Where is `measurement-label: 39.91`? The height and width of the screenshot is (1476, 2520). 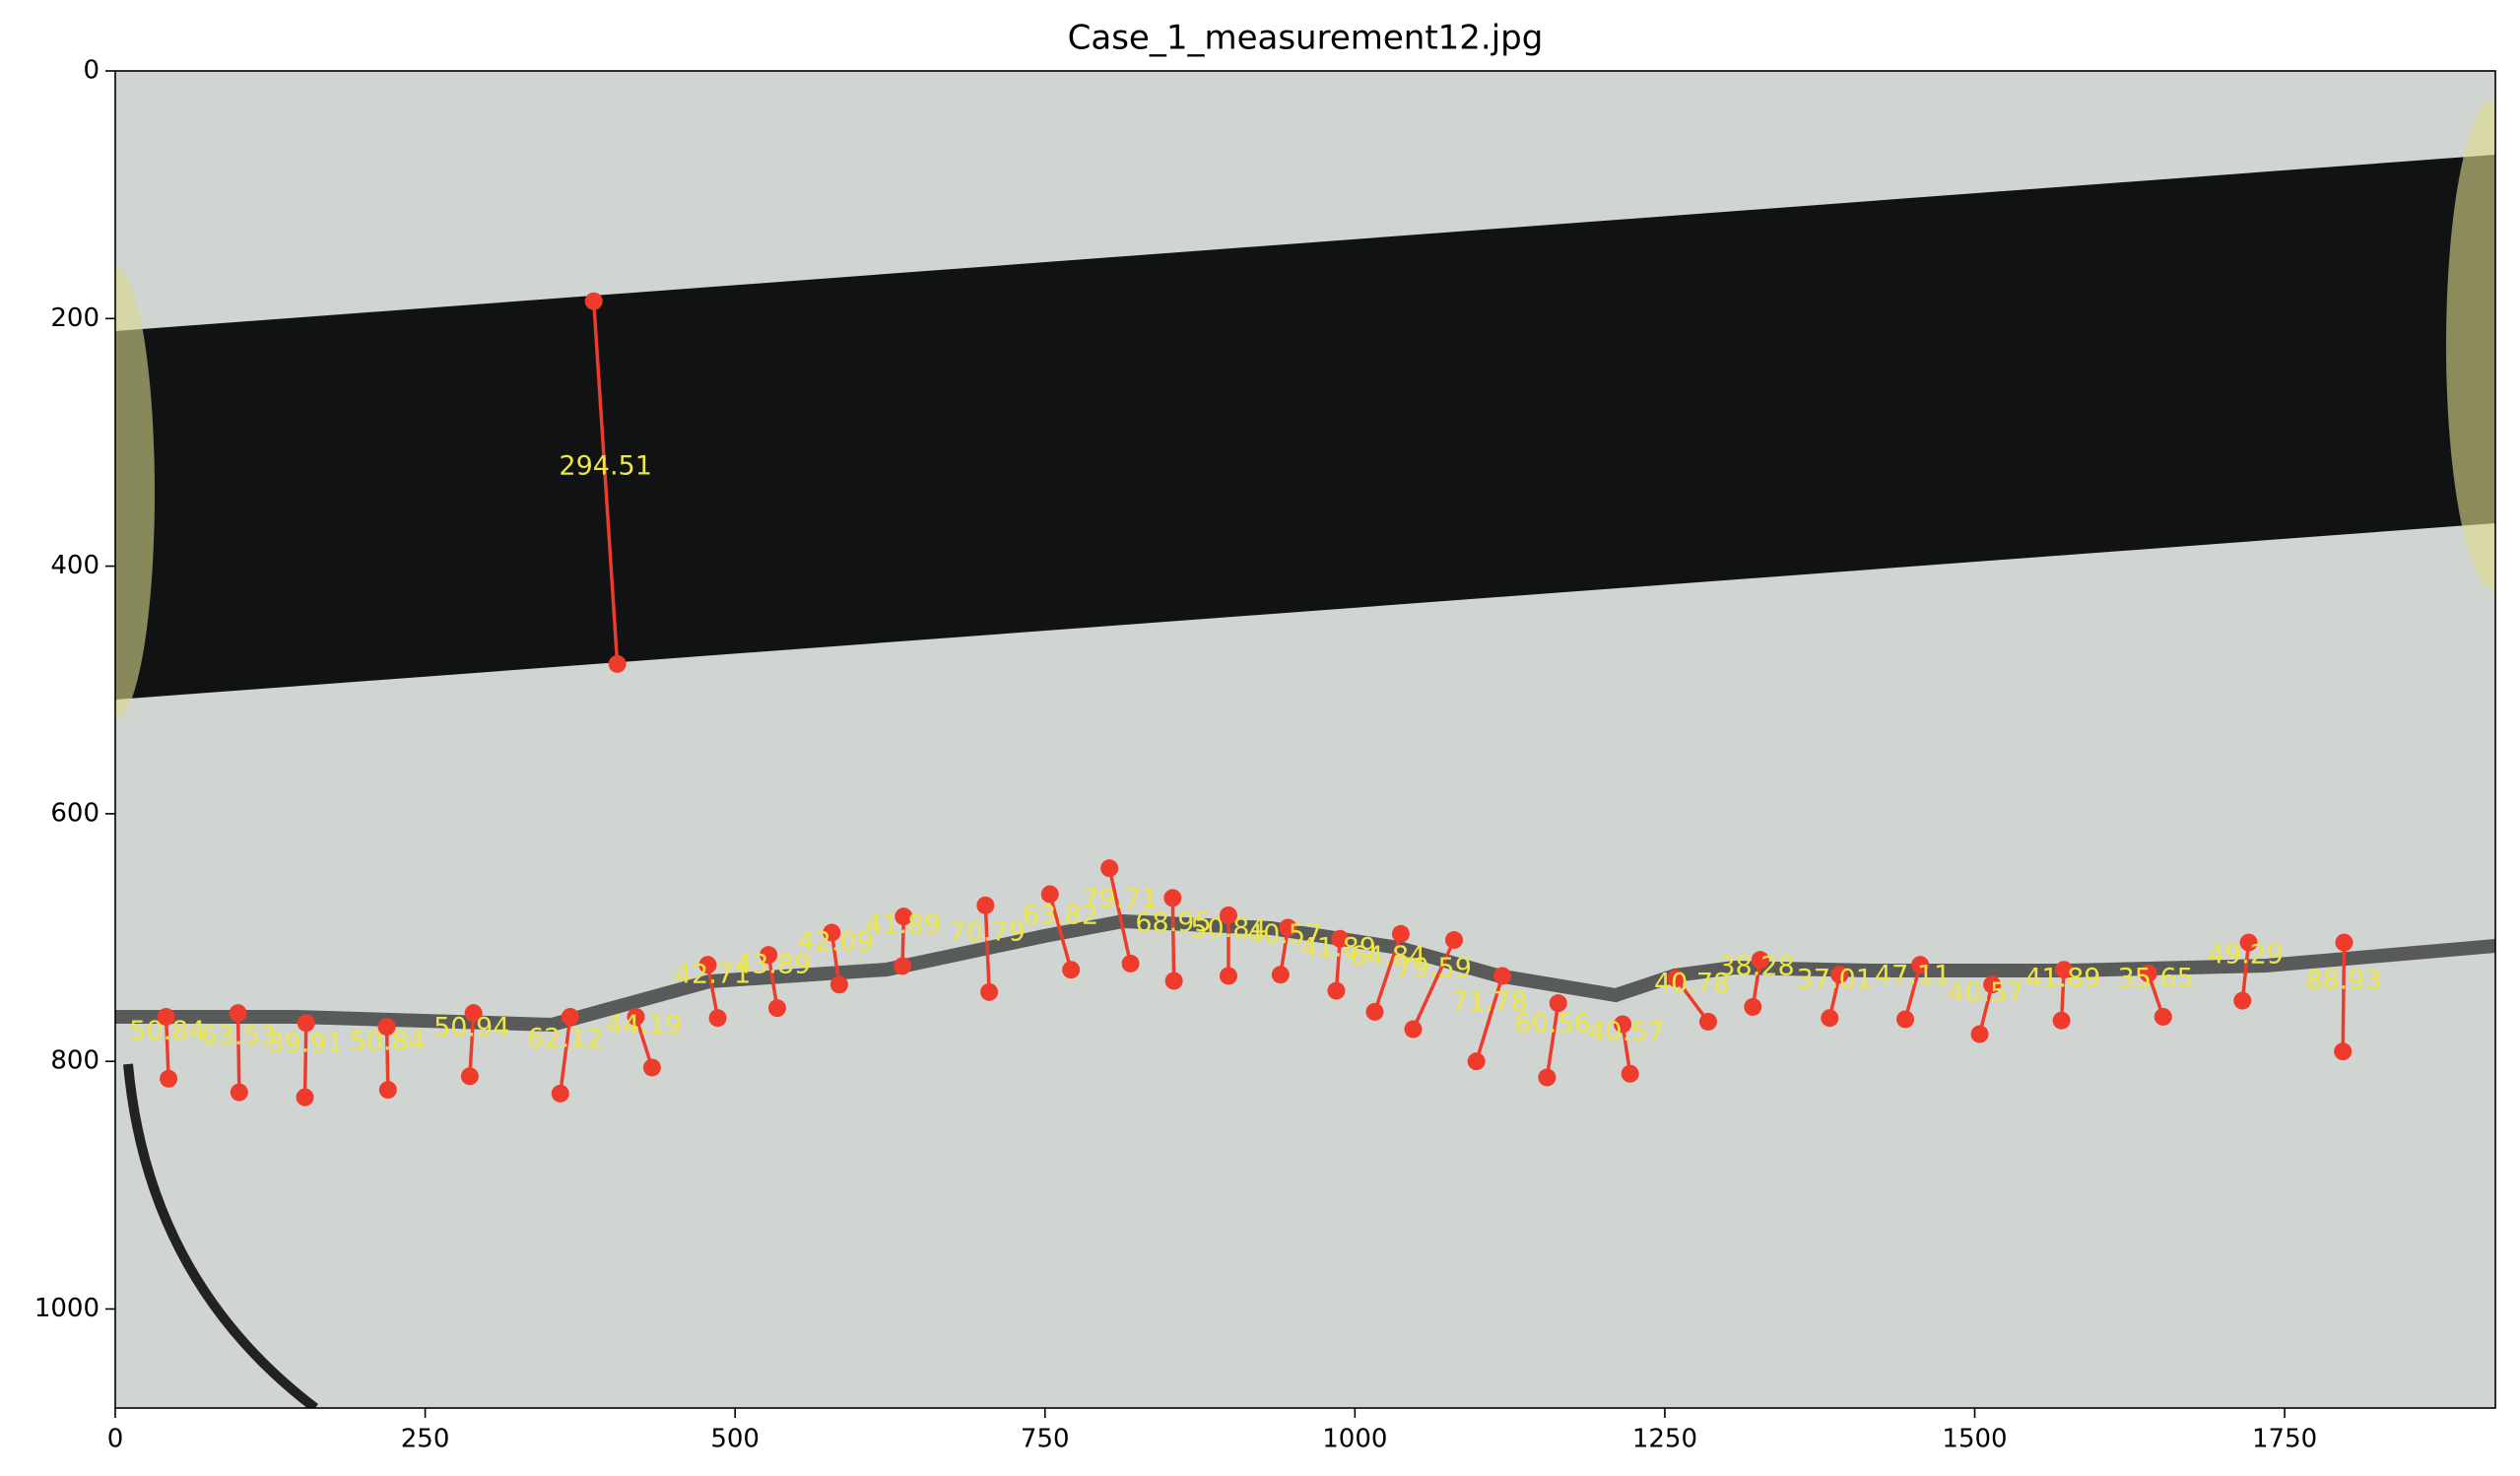
measurement-label: 39.91 is located at coordinates (306, 1043).